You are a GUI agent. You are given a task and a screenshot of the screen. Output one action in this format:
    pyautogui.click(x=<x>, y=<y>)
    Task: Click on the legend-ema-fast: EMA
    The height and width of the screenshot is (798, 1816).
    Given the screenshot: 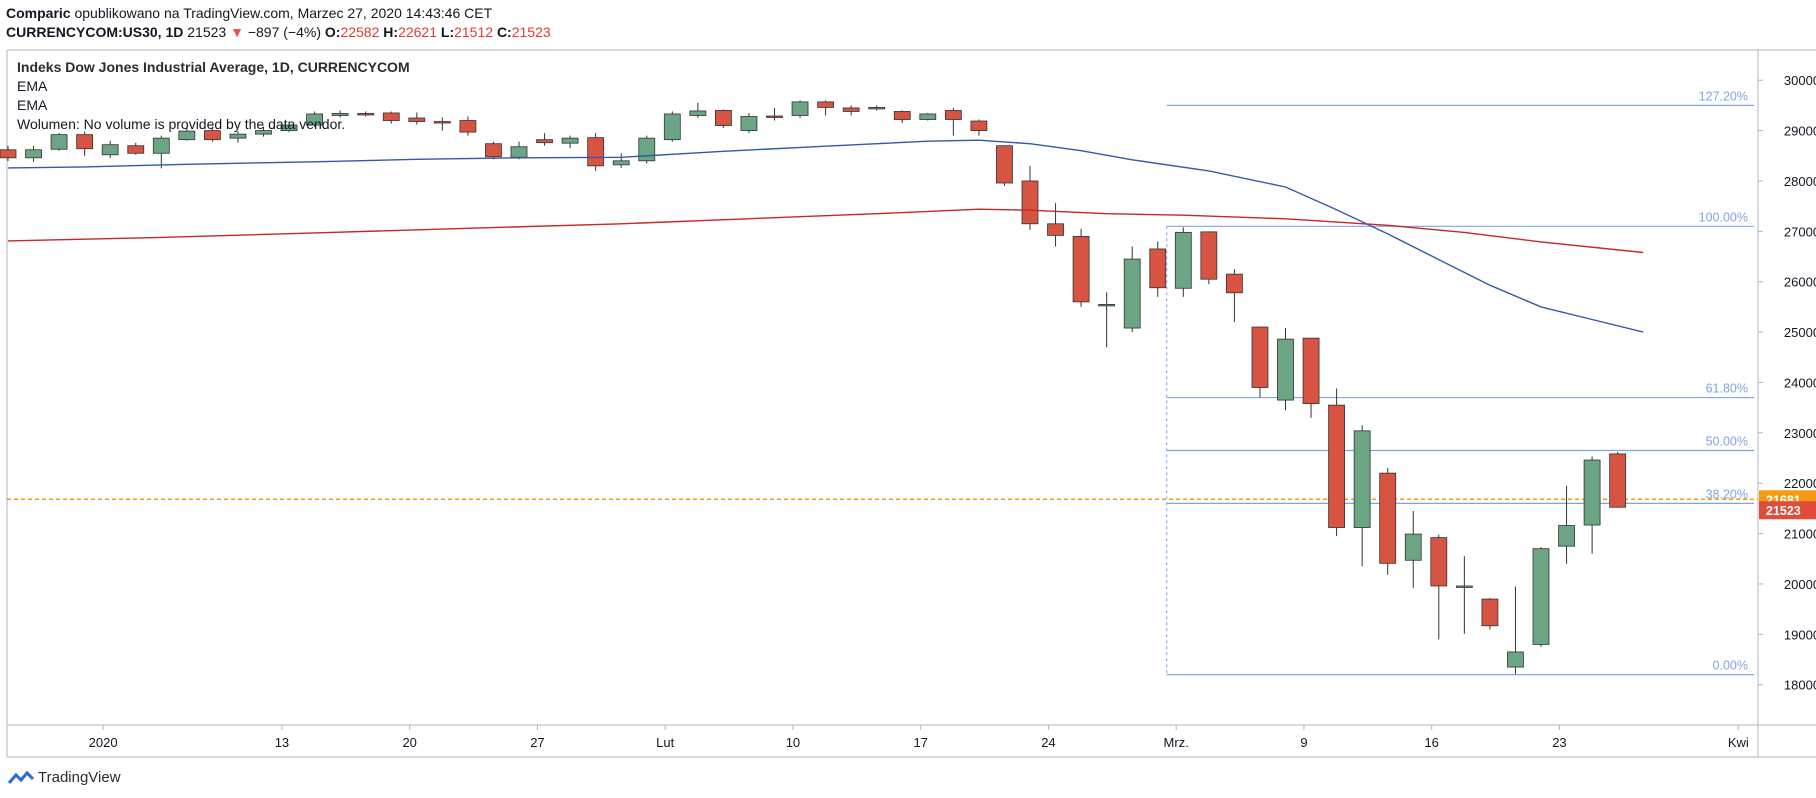 What is the action you would take?
    pyautogui.click(x=32, y=86)
    